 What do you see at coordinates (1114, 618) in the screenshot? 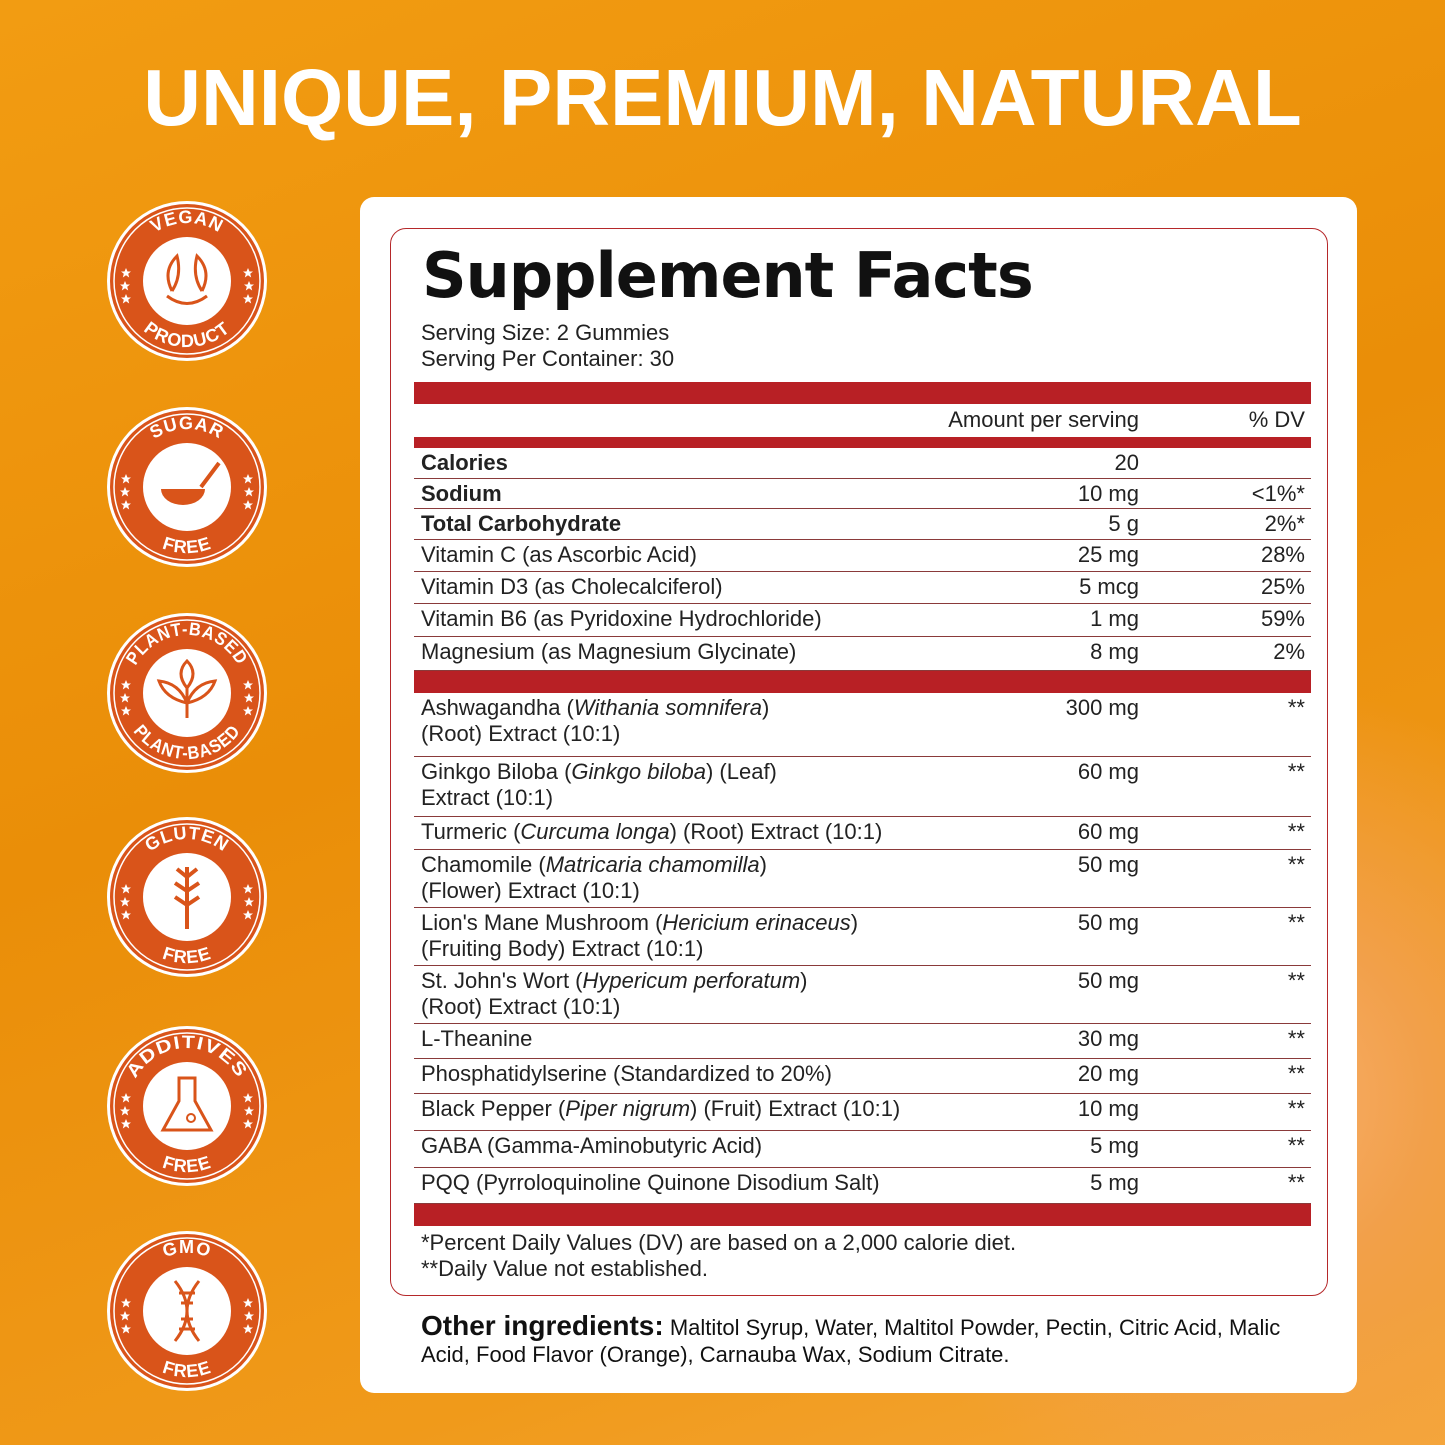
I see `amount: 1 mg` at bounding box center [1114, 618].